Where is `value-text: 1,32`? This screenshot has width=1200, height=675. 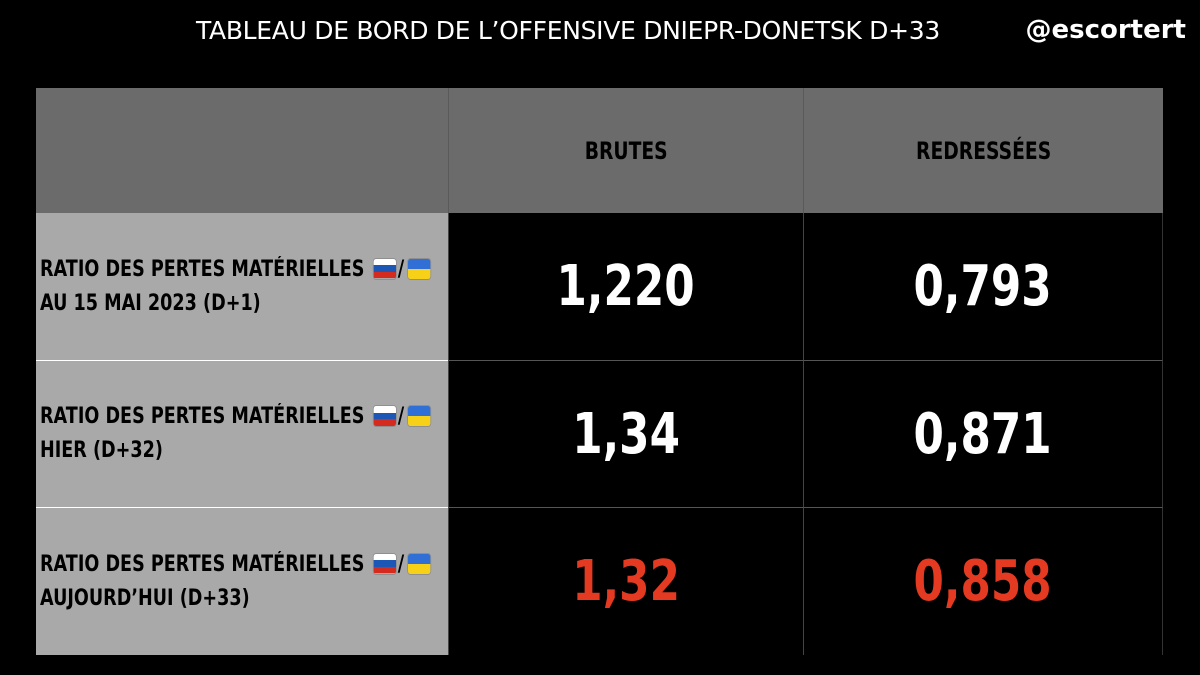 value-text: 1,32 is located at coordinates (626, 581).